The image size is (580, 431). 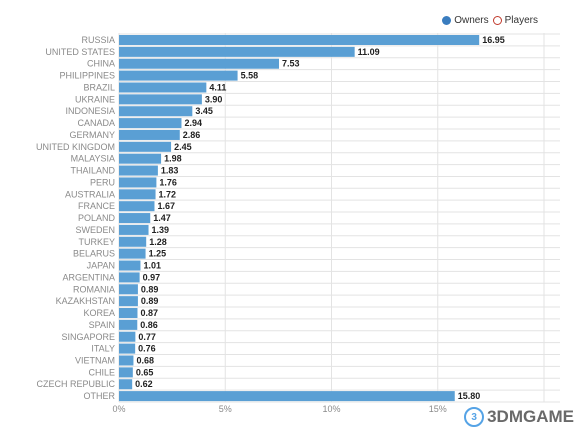 I want to click on value-label: 0.87, so click(x=149, y=313).